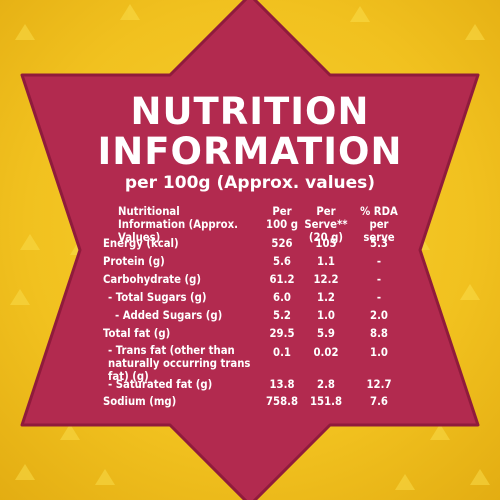 This screenshot has width=500, height=500. I want to click on row-name: - Added Sugars (g), so click(169, 315).